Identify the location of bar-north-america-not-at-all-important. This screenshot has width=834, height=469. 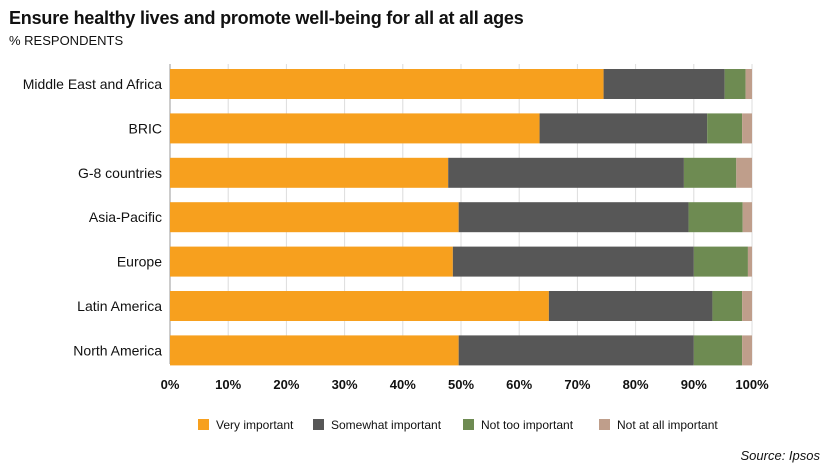
(747, 350).